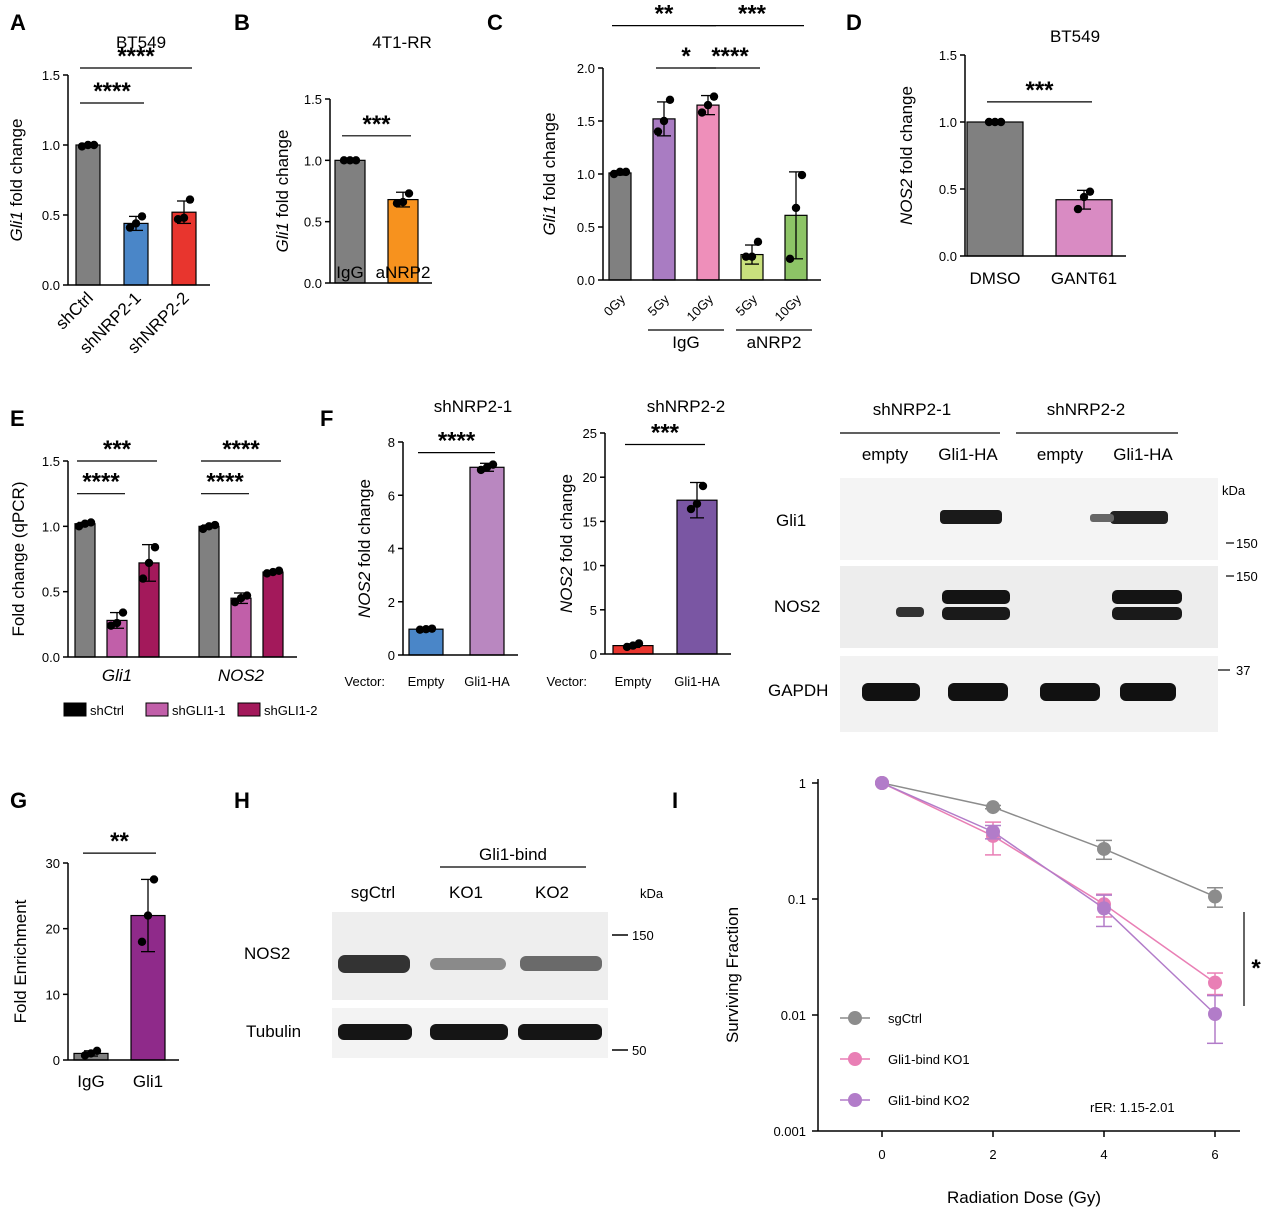  Describe the element at coordinates (686, 406) in the screenshot. I see `panel-title: shNRP2-2` at that location.